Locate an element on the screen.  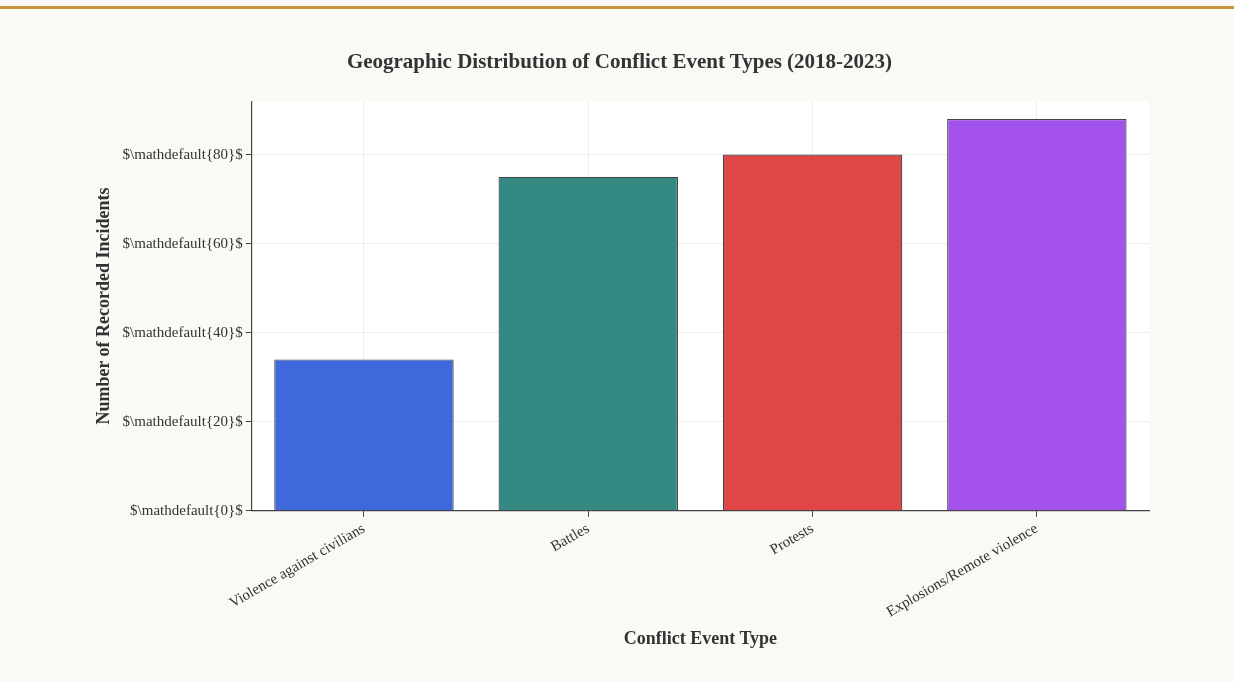
y-tick-label: $\mathdefault{80}$ is located at coordinates (183, 153).